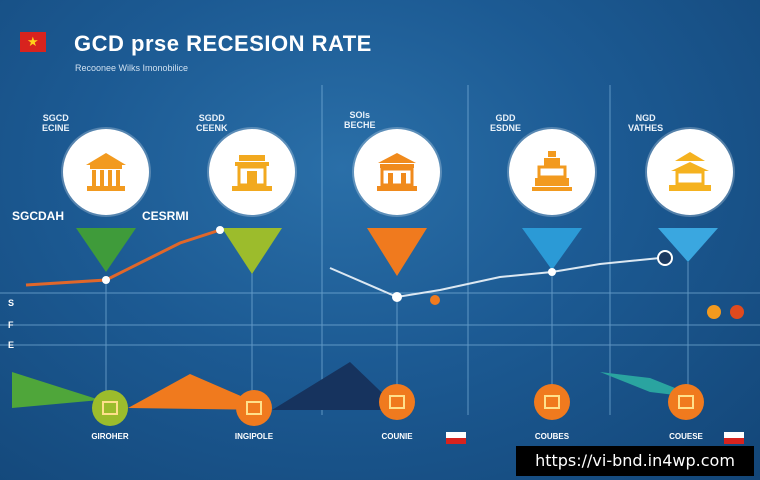  I want to click on pavilion-icon, so click(252, 172).